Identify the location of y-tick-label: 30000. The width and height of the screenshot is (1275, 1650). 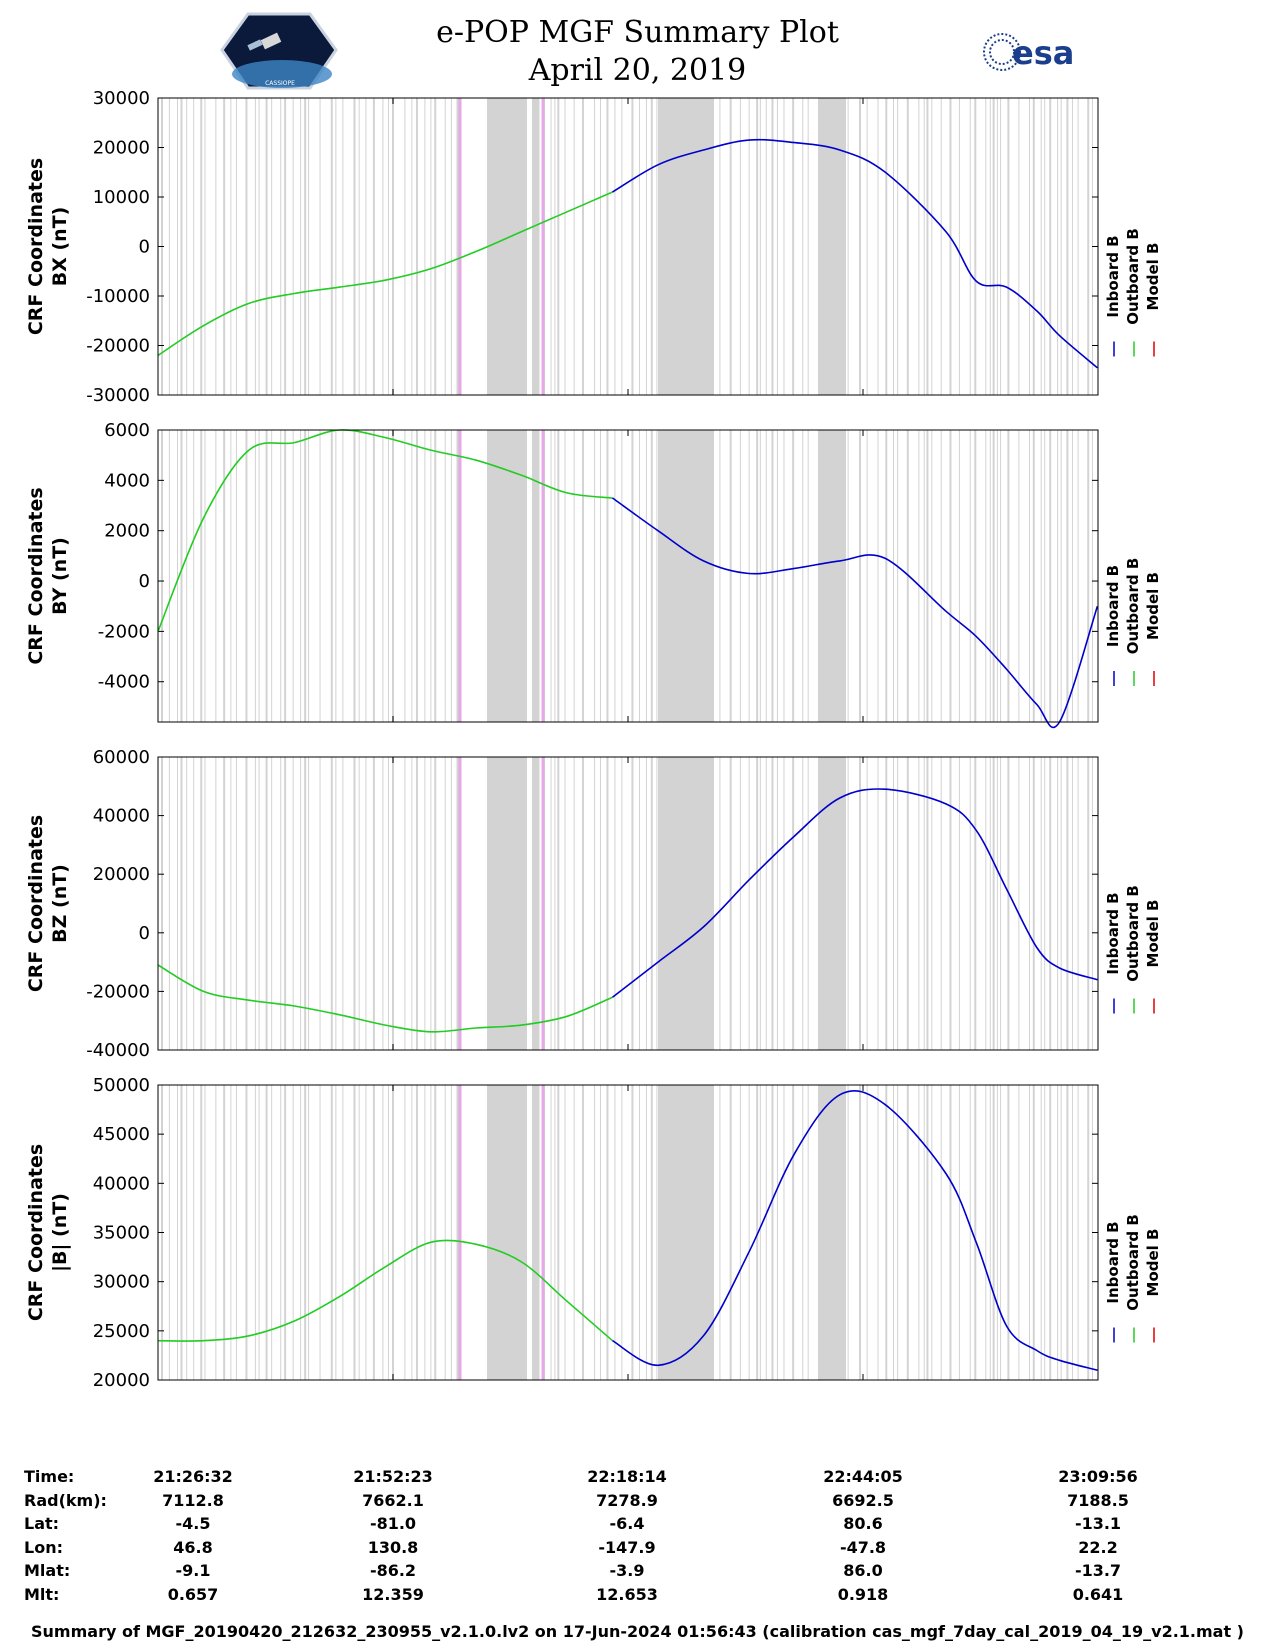
(121, 1282).